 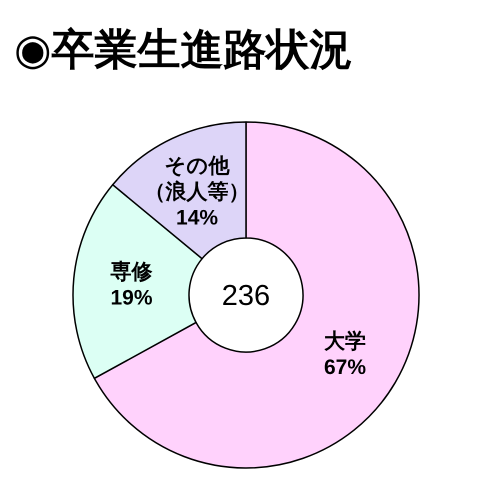 What do you see at coordinates (197, 179) in the screenshot?
I see `slice-label: その他（浪人等）` at bounding box center [197, 179].